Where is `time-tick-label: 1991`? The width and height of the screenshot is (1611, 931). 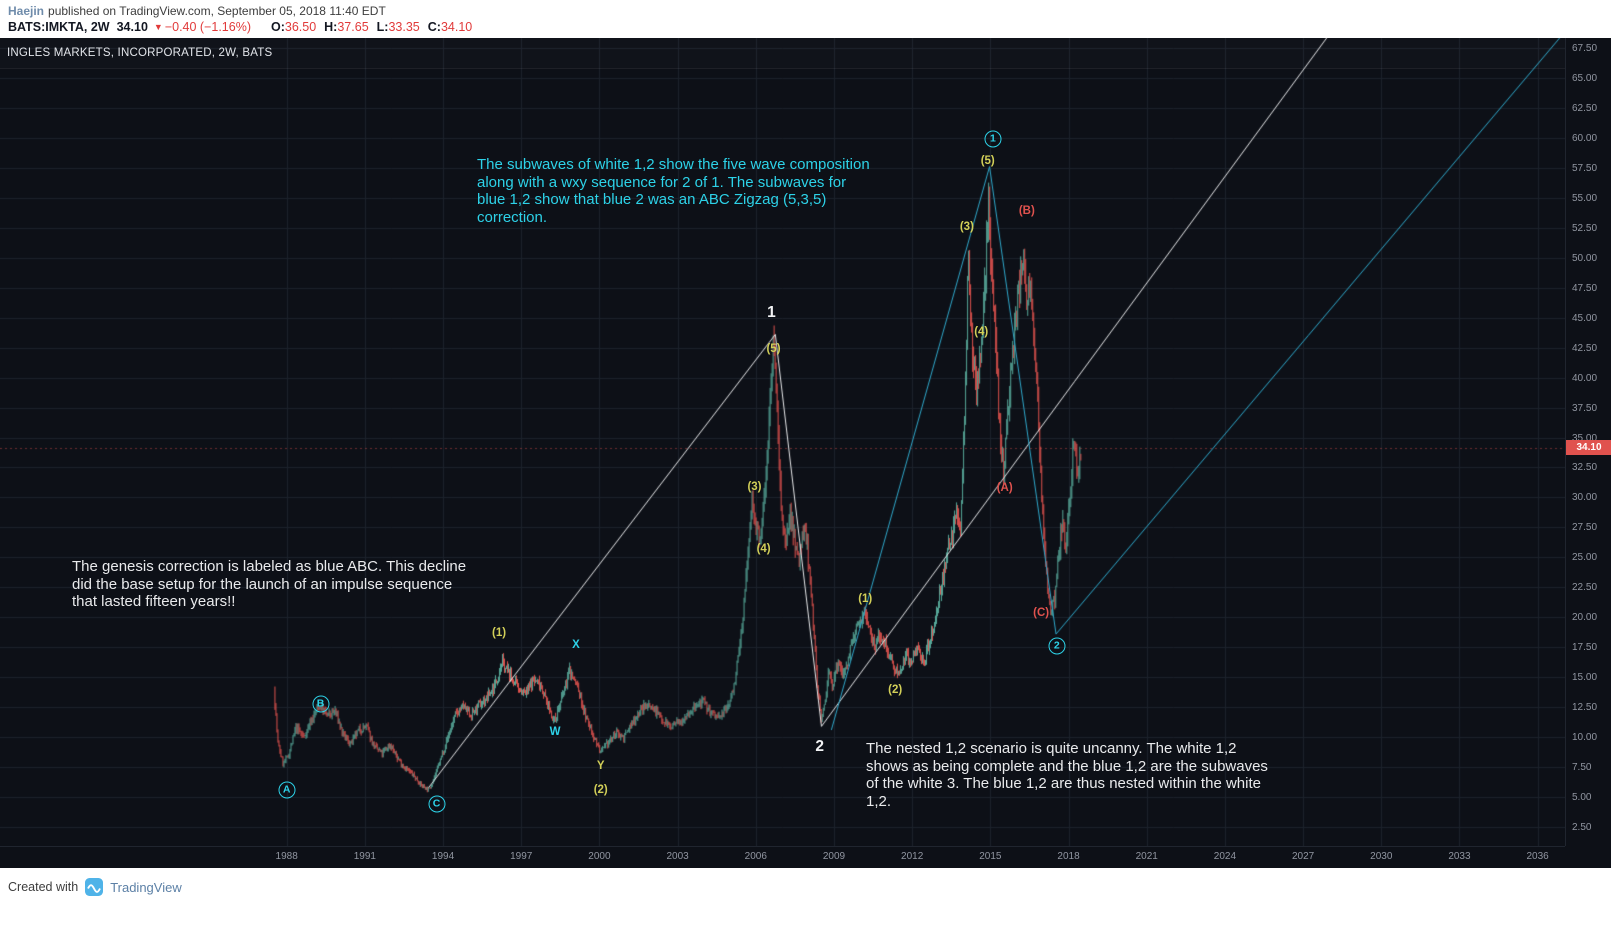
time-tick-label: 1991 is located at coordinates (364, 856).